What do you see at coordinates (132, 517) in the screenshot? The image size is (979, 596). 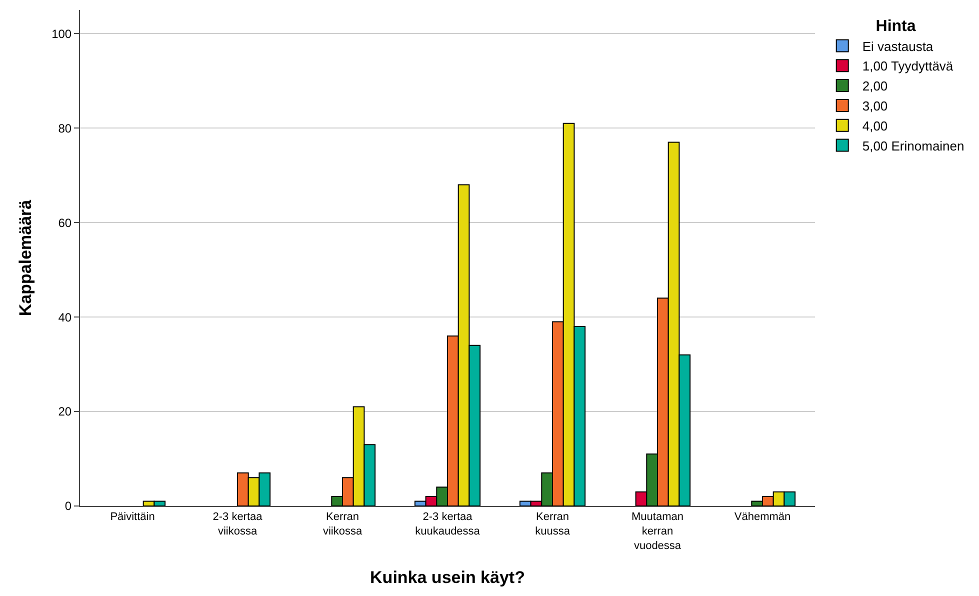 I see `x-tick-label: Päivittäin` at bounding box center [132, 517].